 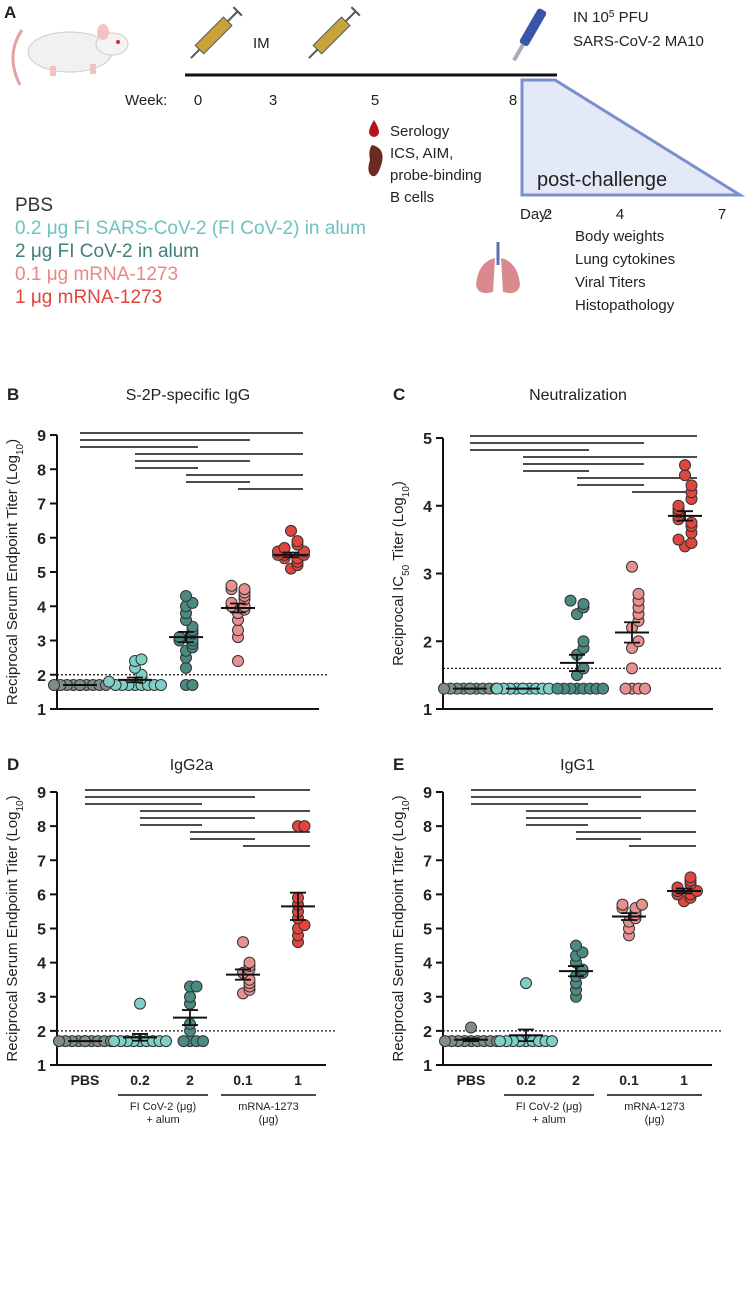 I want to click on text: IN 10, so click(x=591, y=17).